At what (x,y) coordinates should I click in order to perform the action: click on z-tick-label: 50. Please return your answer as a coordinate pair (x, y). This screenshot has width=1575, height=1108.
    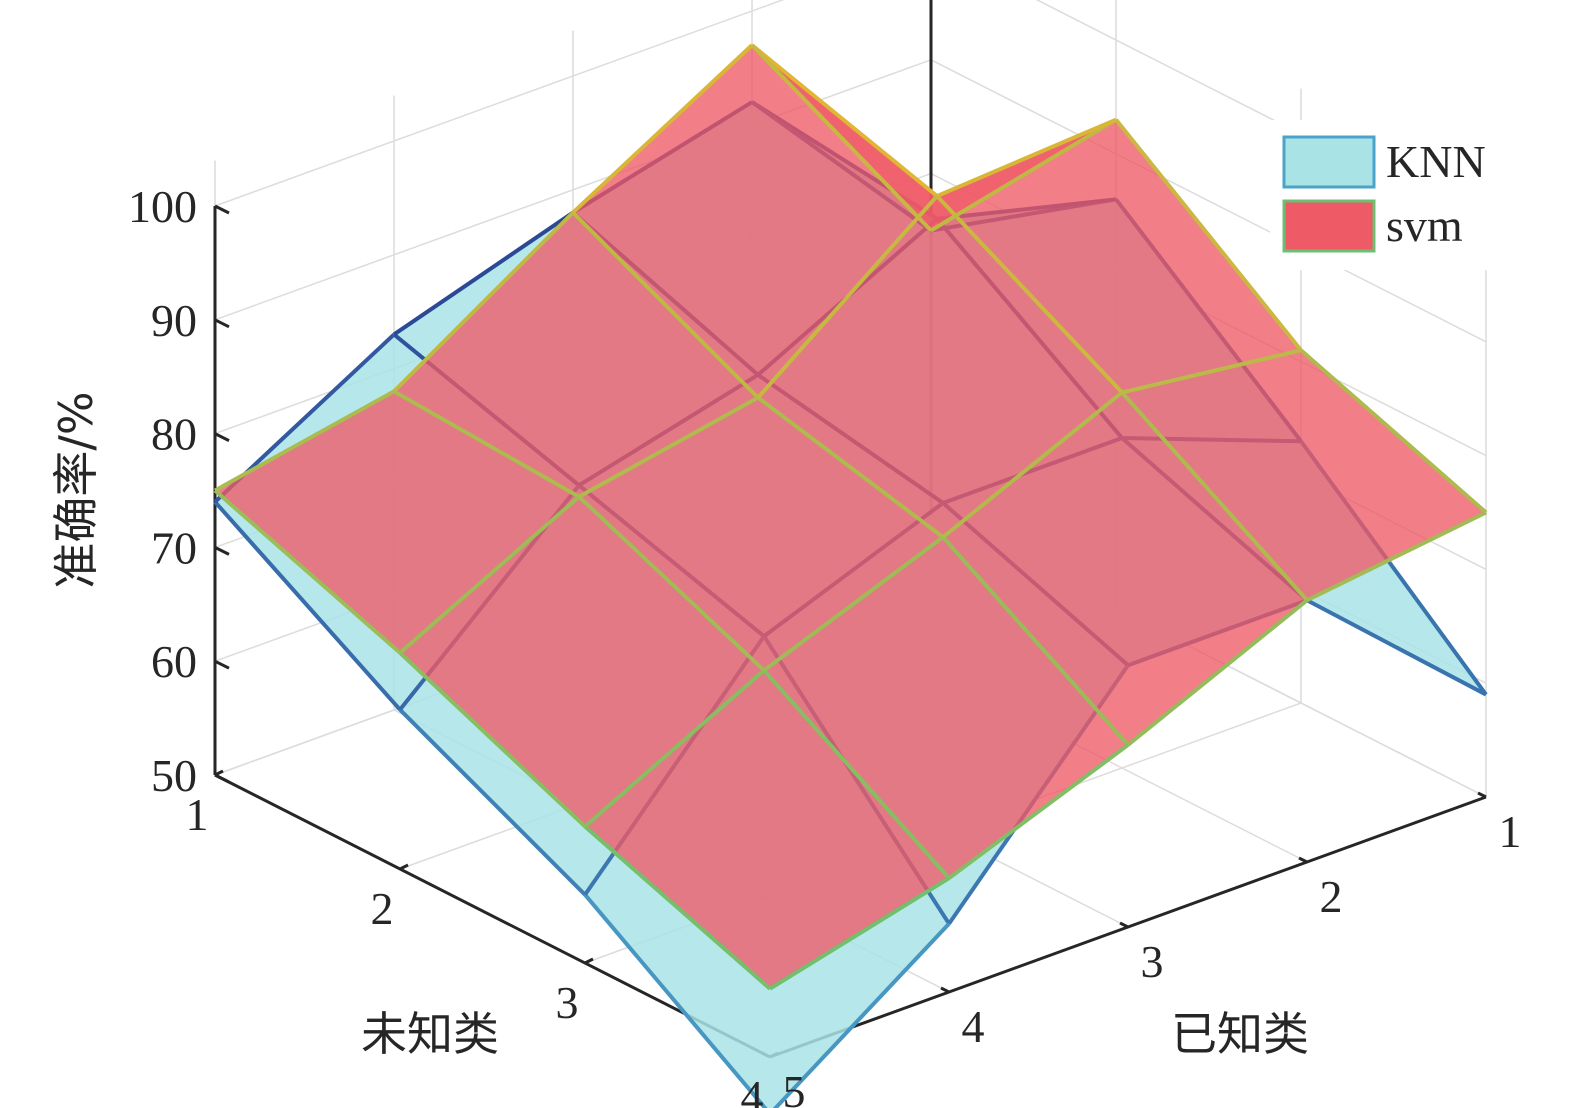
    Looking at the image, I should click on (174, 775).